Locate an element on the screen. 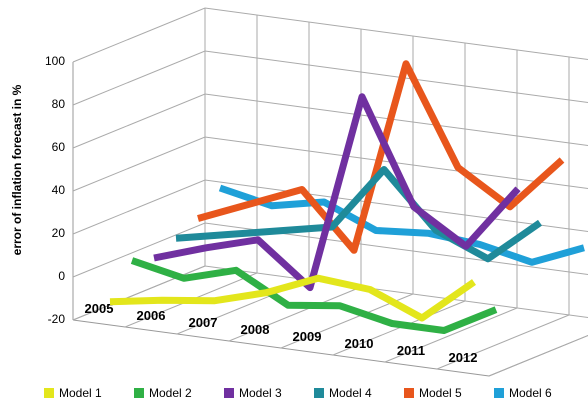  y-tick-label: 40 is located at coordinates (59, 190).